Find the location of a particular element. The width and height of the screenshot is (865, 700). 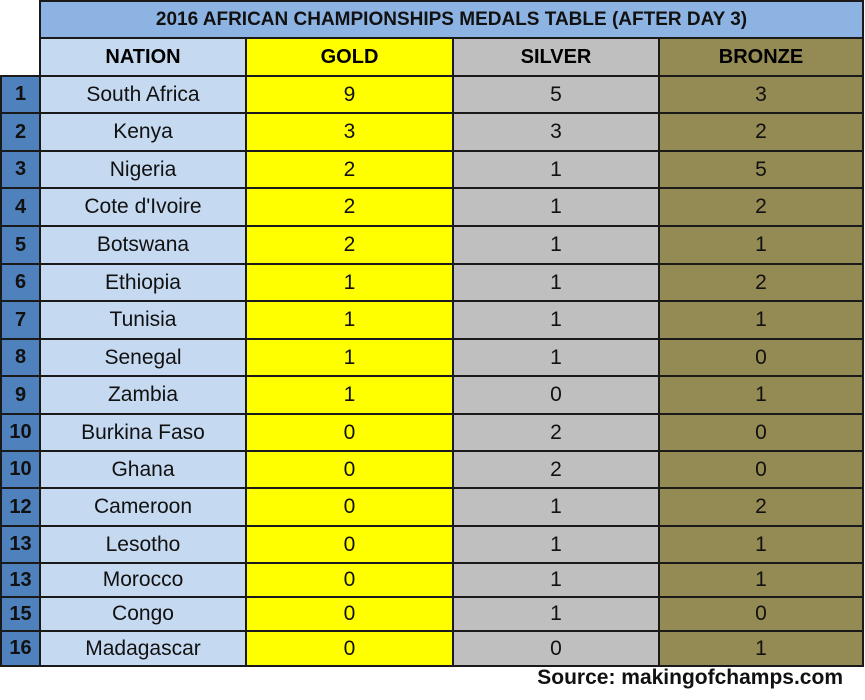

table-row: 7 Tunisia 1 1 1 is located at coordinates (432, 320).